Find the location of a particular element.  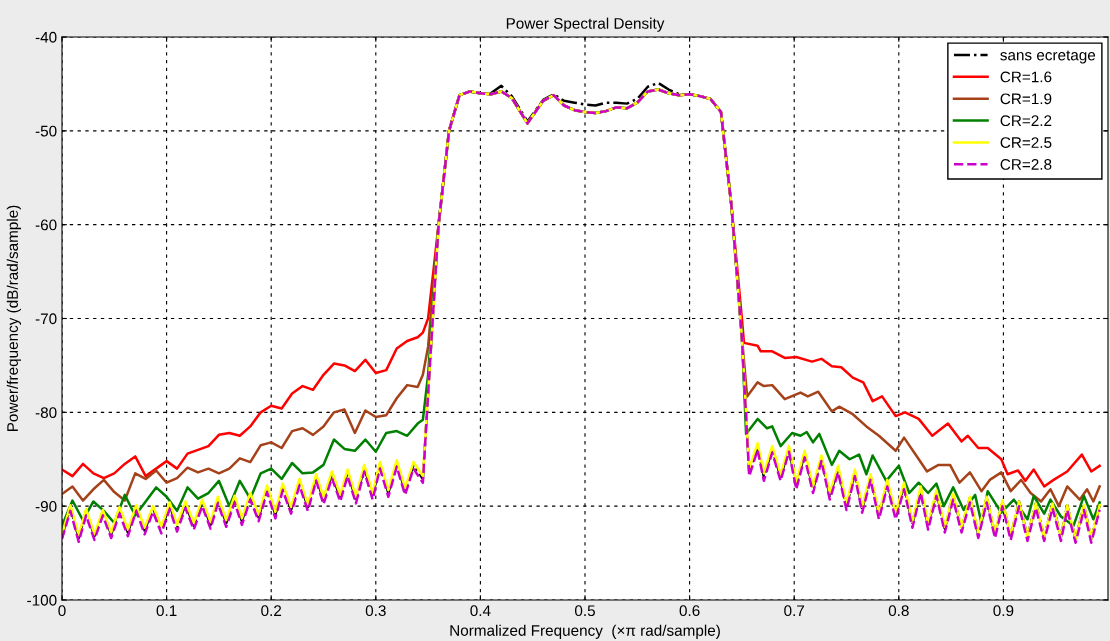

x-tick-label: 0.7 is located at coordinates (794, 611).